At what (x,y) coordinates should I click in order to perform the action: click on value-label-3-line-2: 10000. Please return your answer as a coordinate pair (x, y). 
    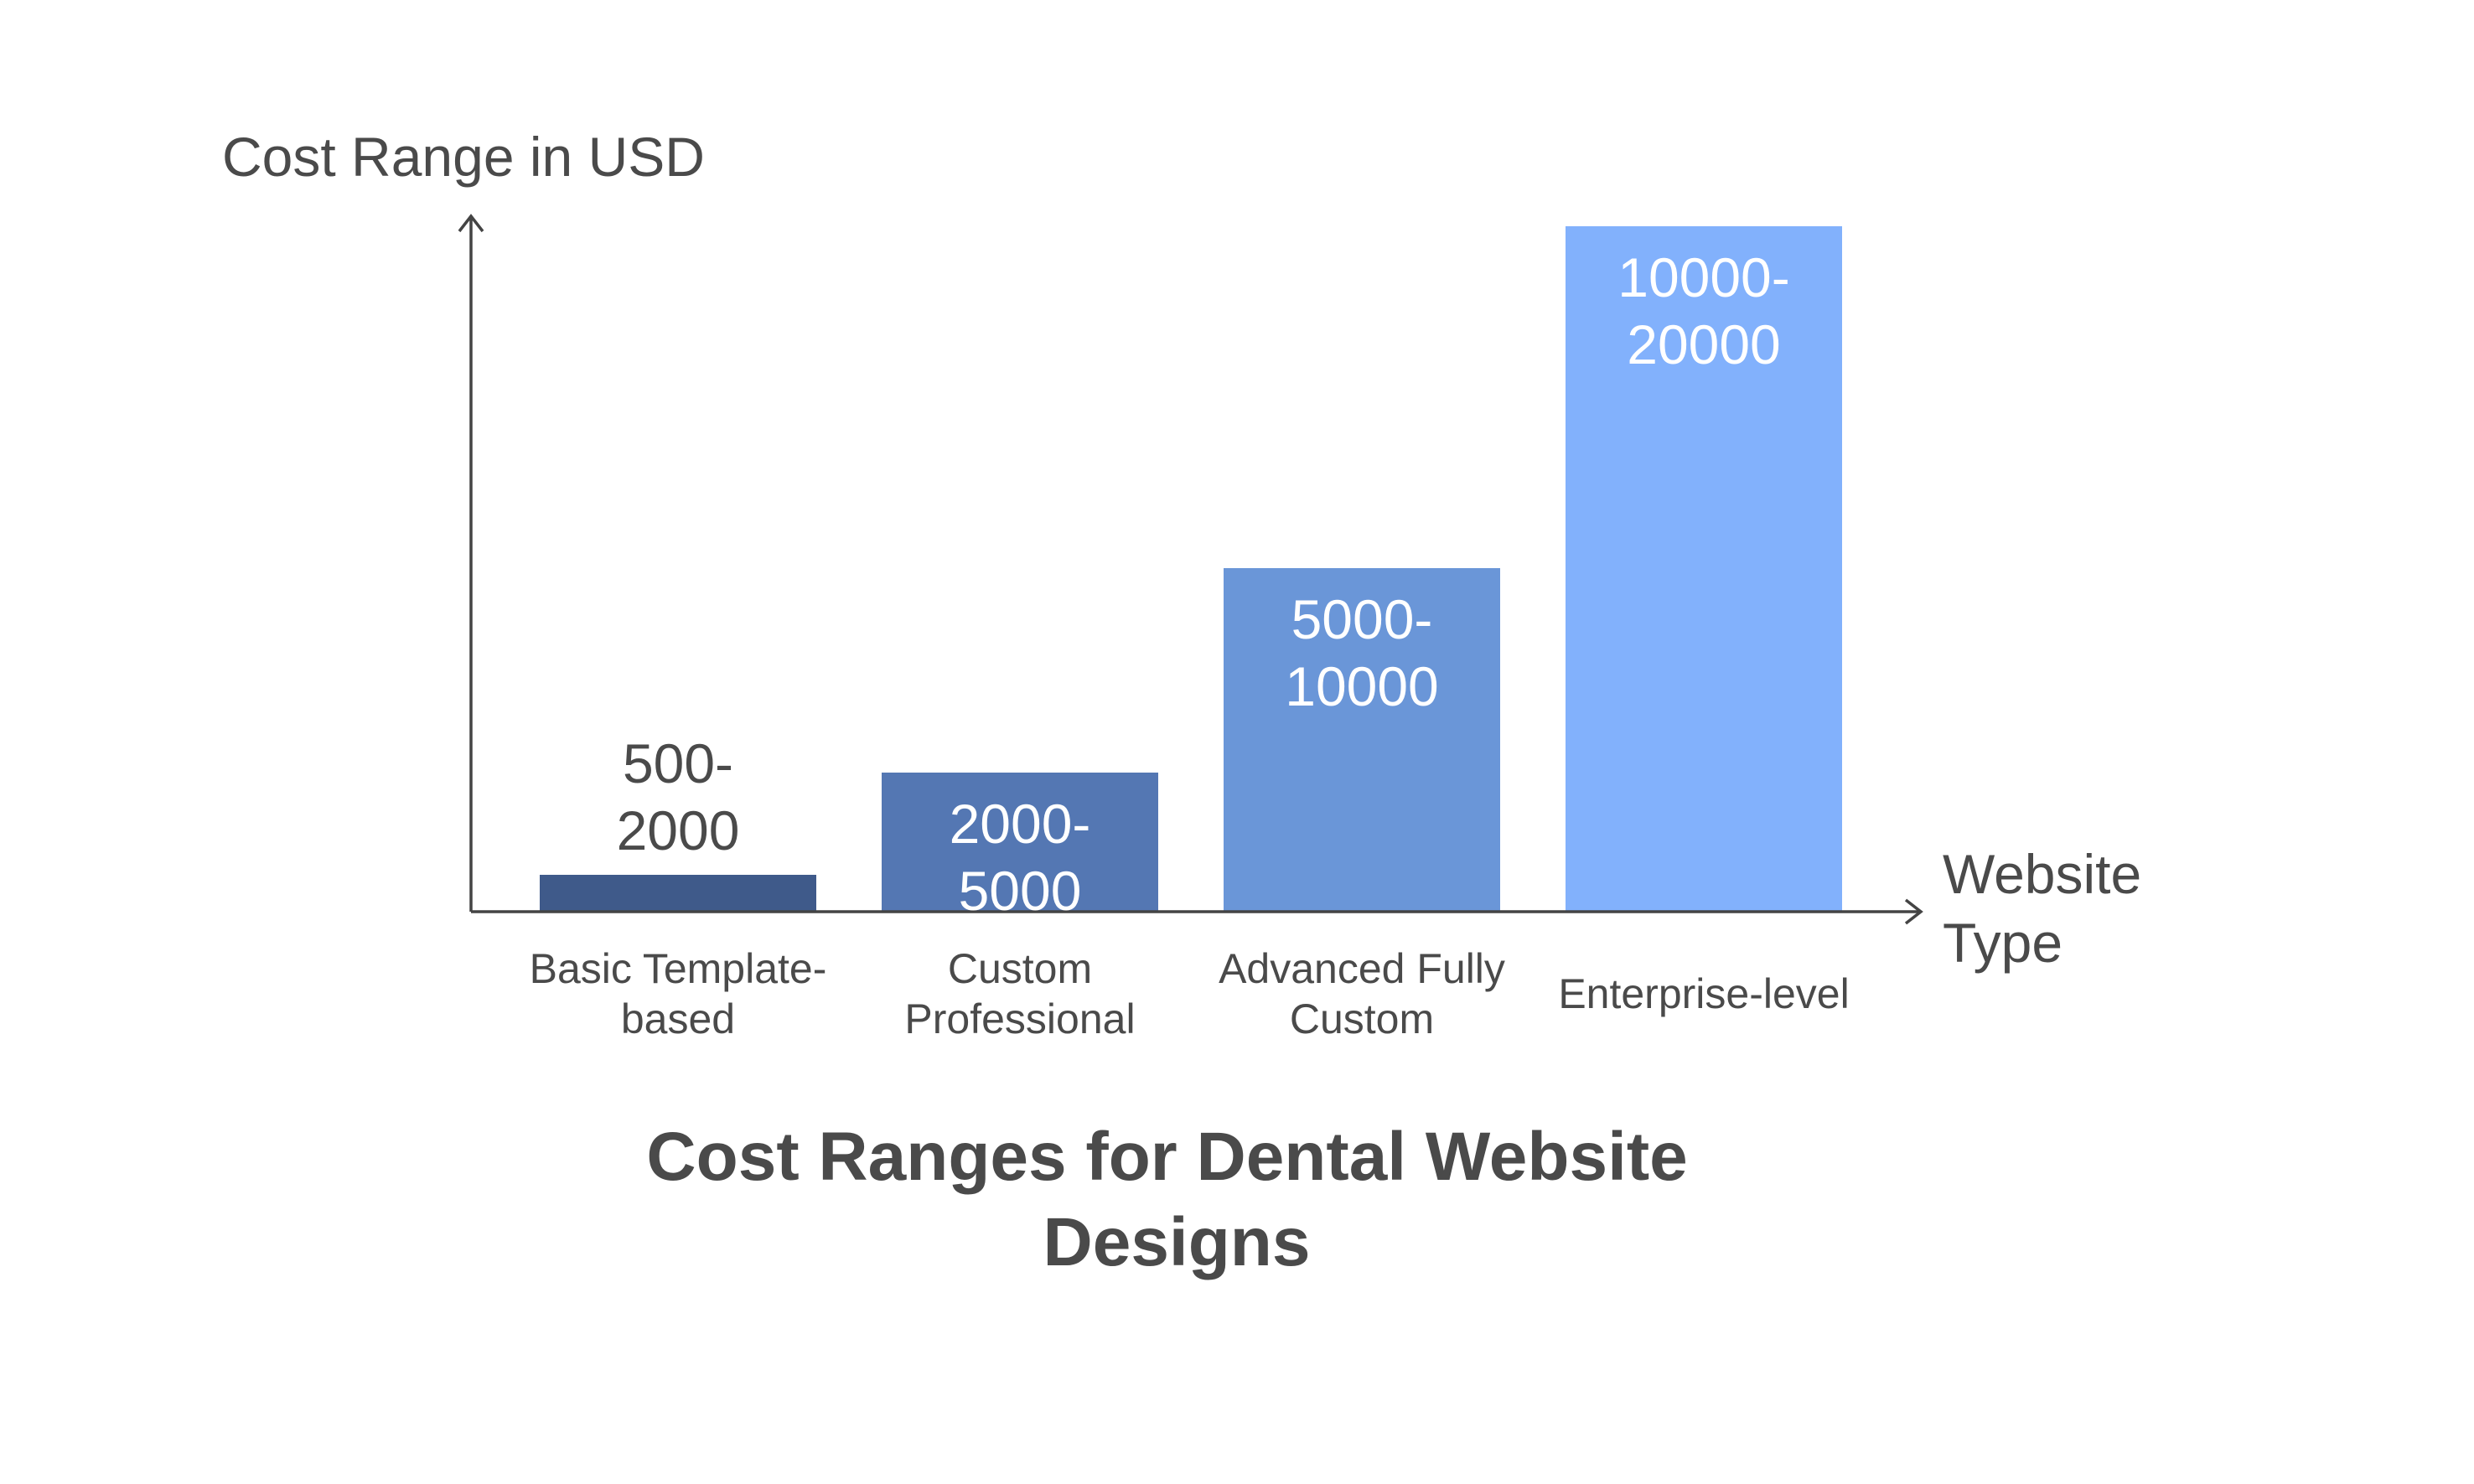
    Looking at the image, I should click on (1362, 686).